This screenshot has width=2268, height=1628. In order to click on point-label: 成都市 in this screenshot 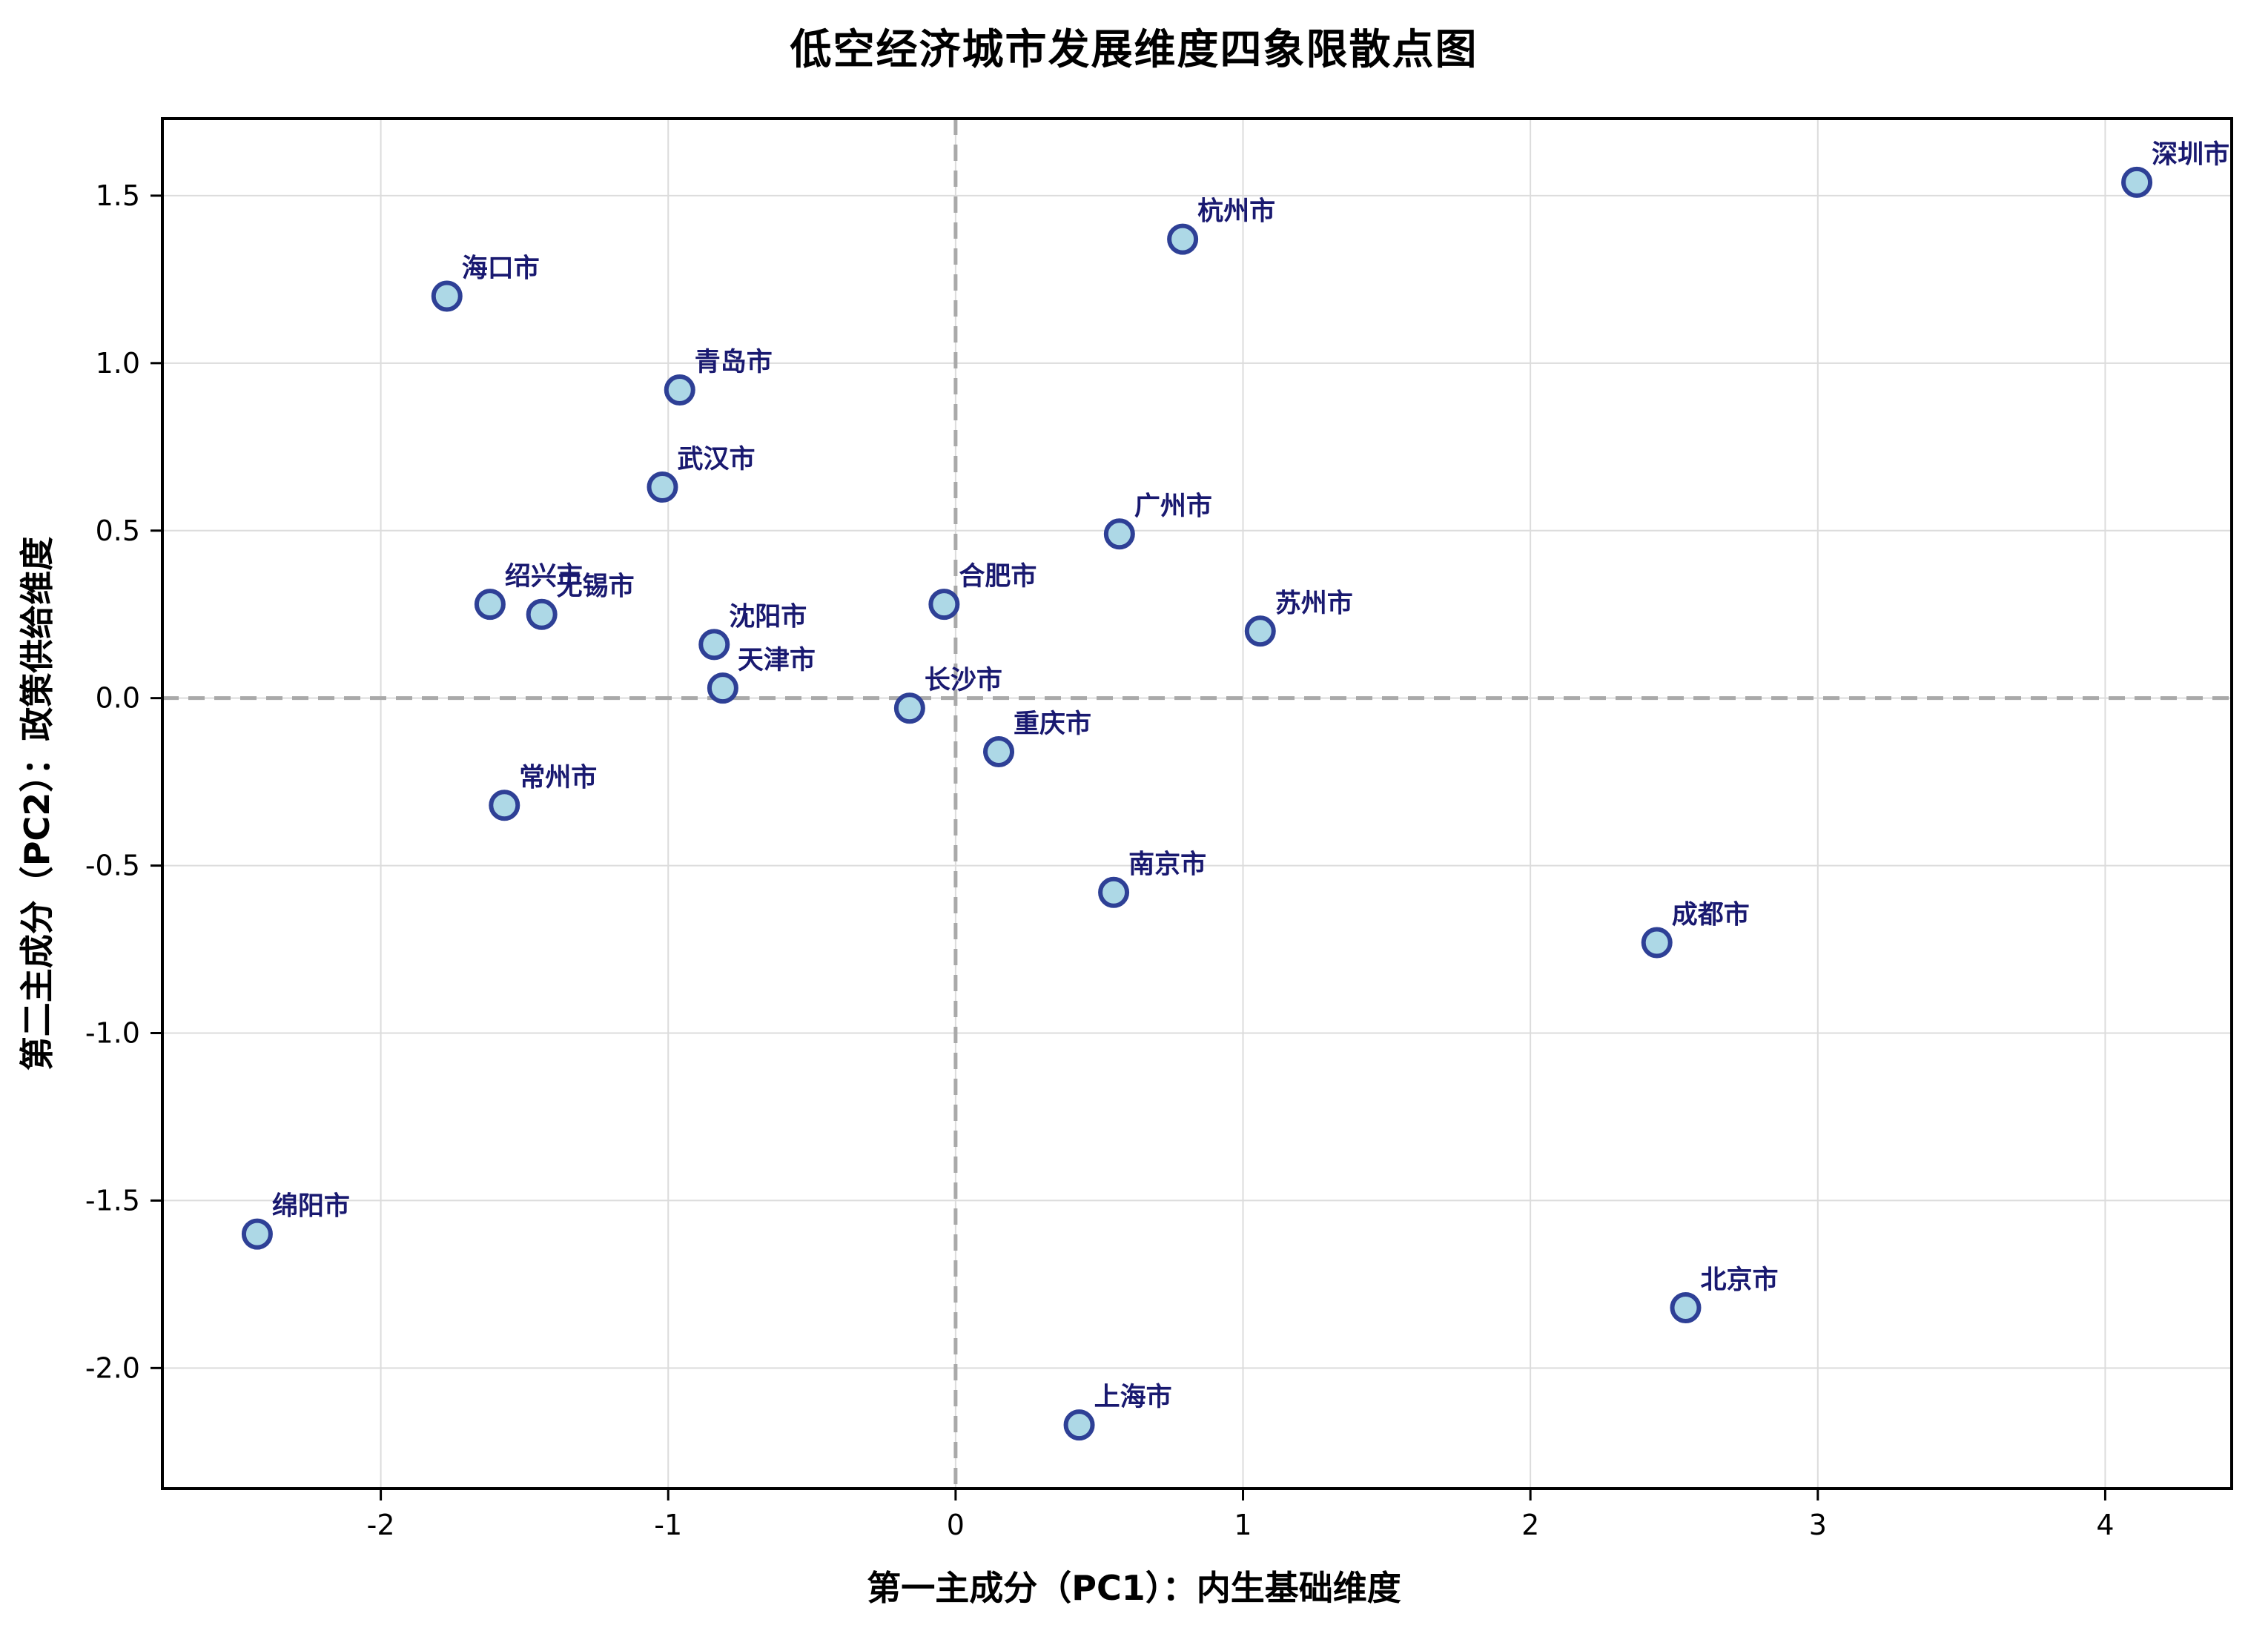, I will do `click(1711, 916)`.